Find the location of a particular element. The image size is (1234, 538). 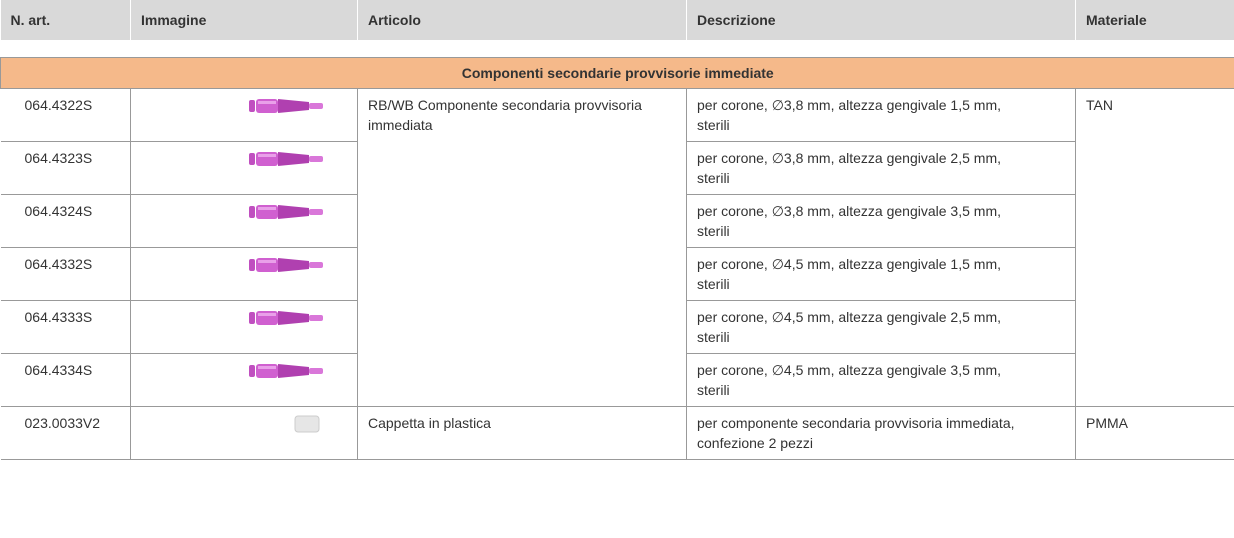

article-number: 064.4333S is located at coordinates (65, 327).